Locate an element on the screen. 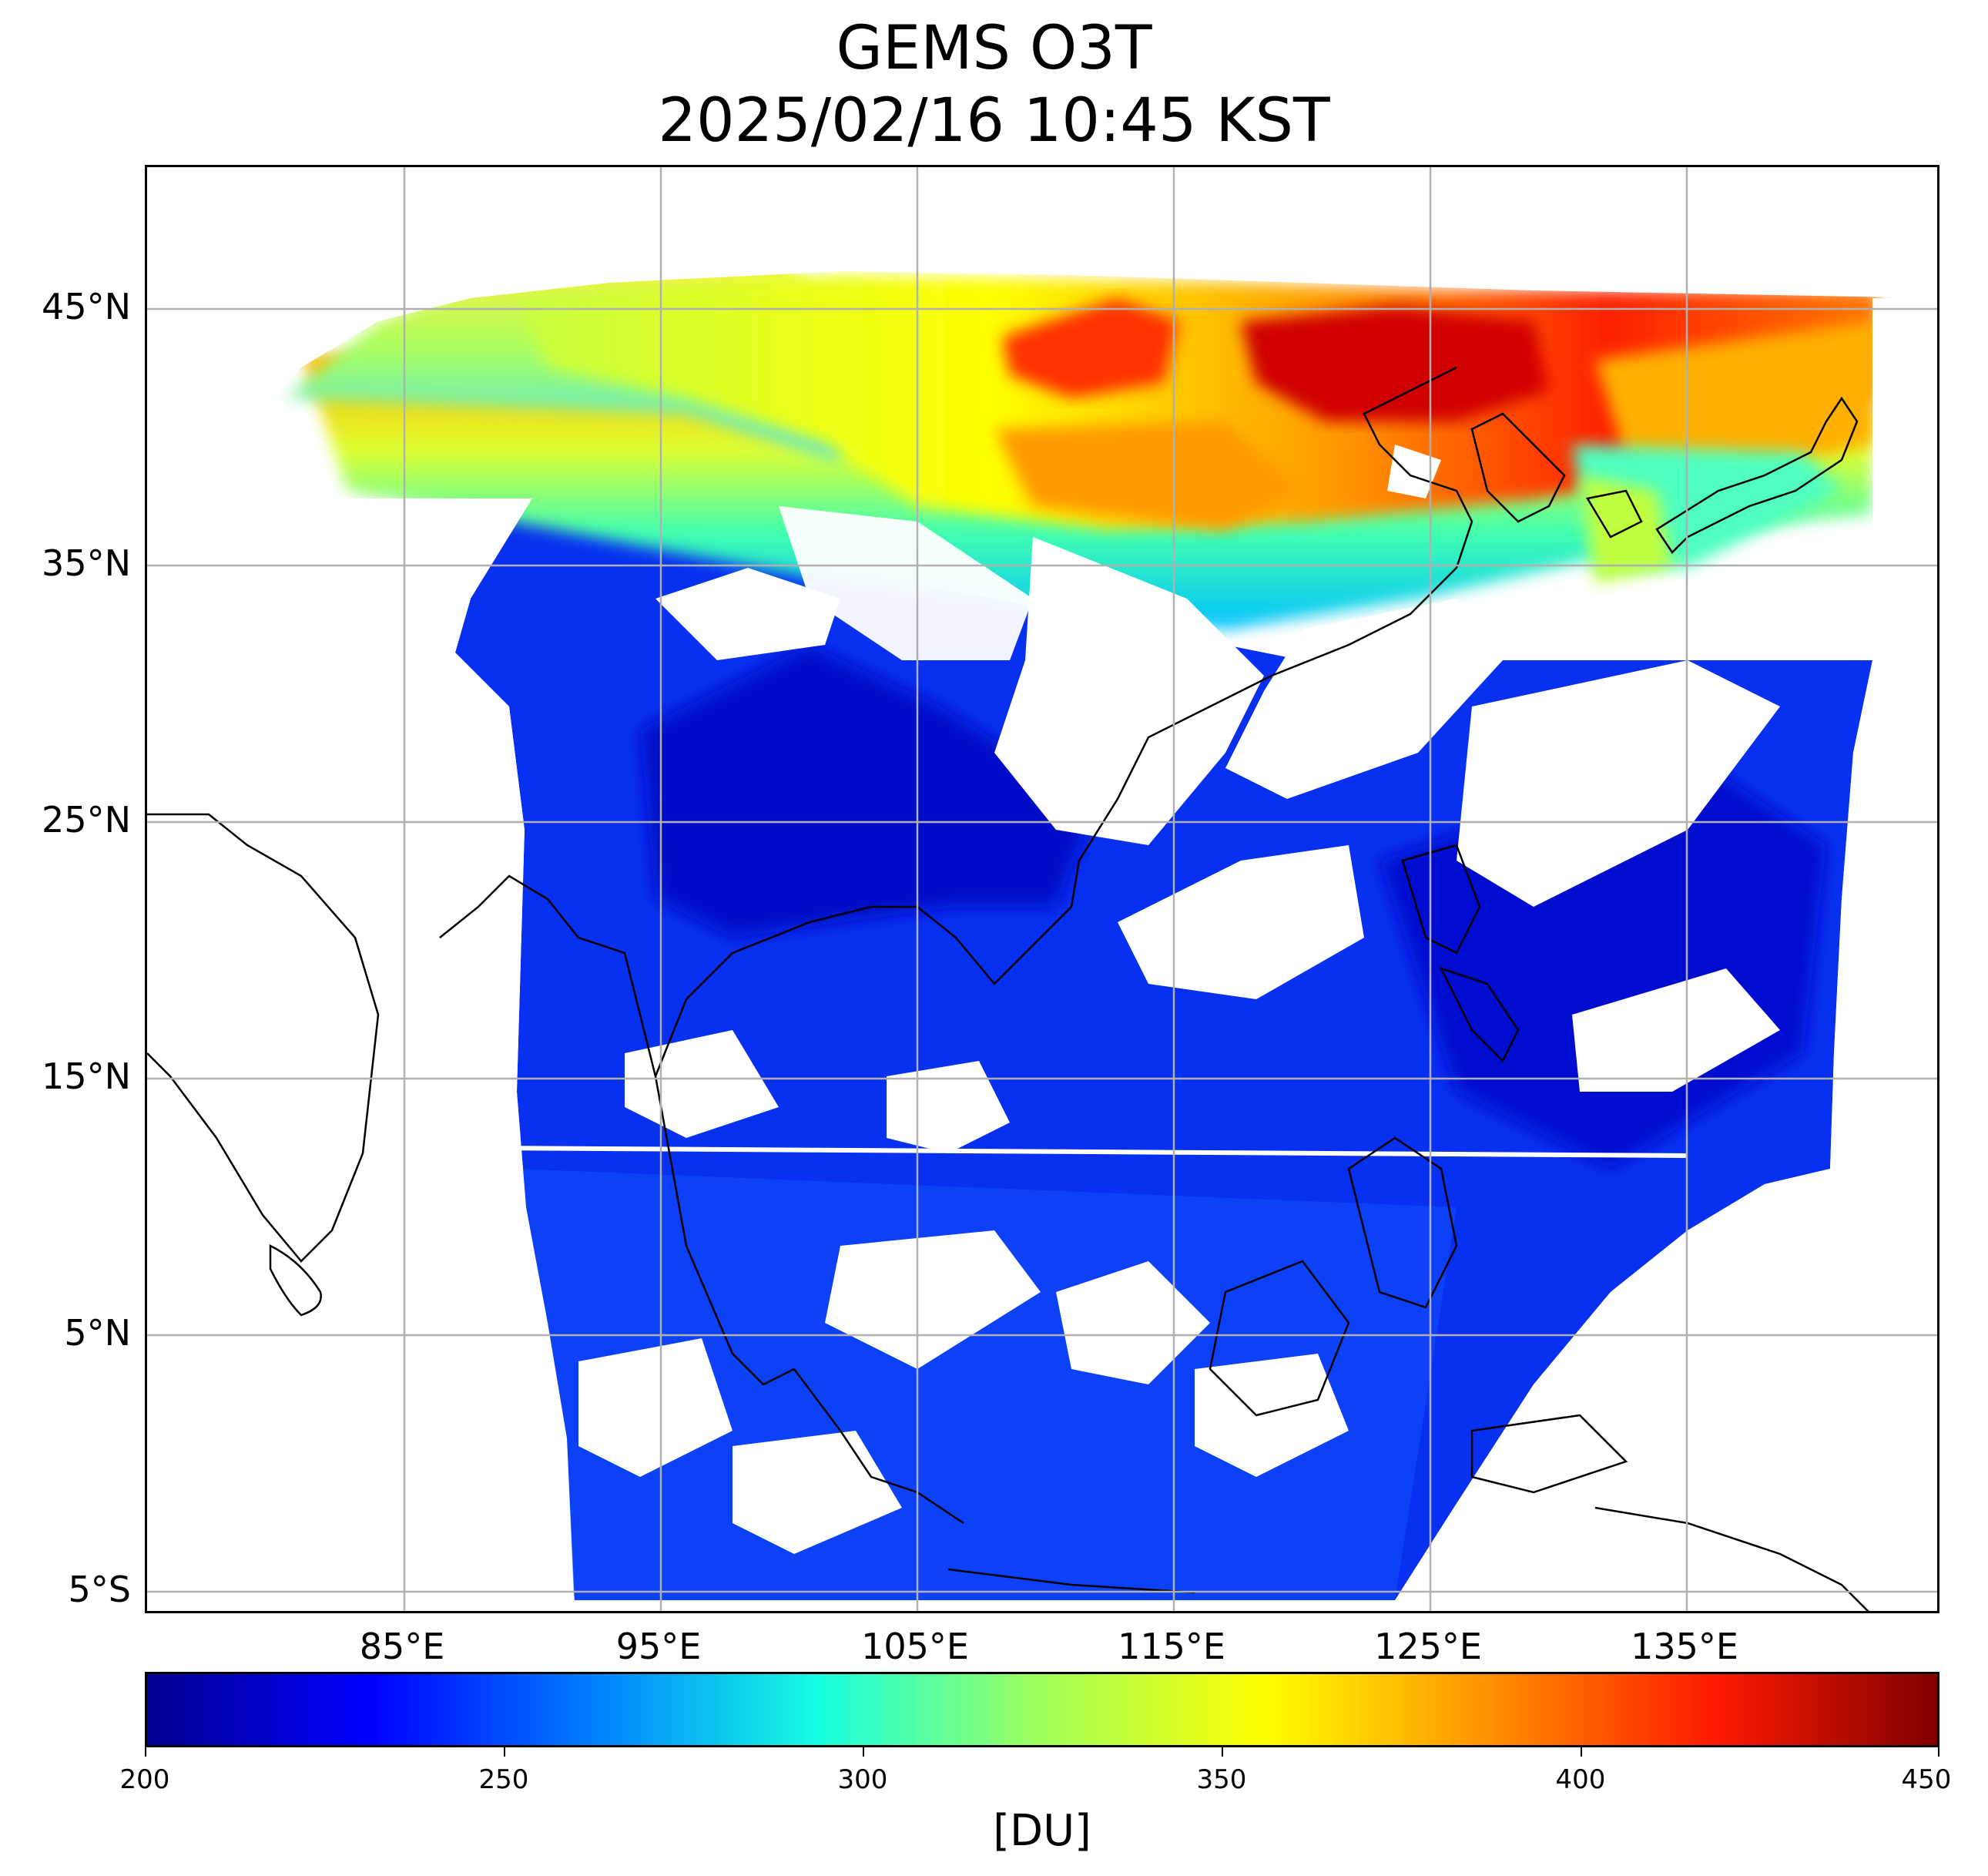 The height and width of the screenshot is (1876, 1988). lon-label-115e: 115°E is located at coordinates (1171, 1646).